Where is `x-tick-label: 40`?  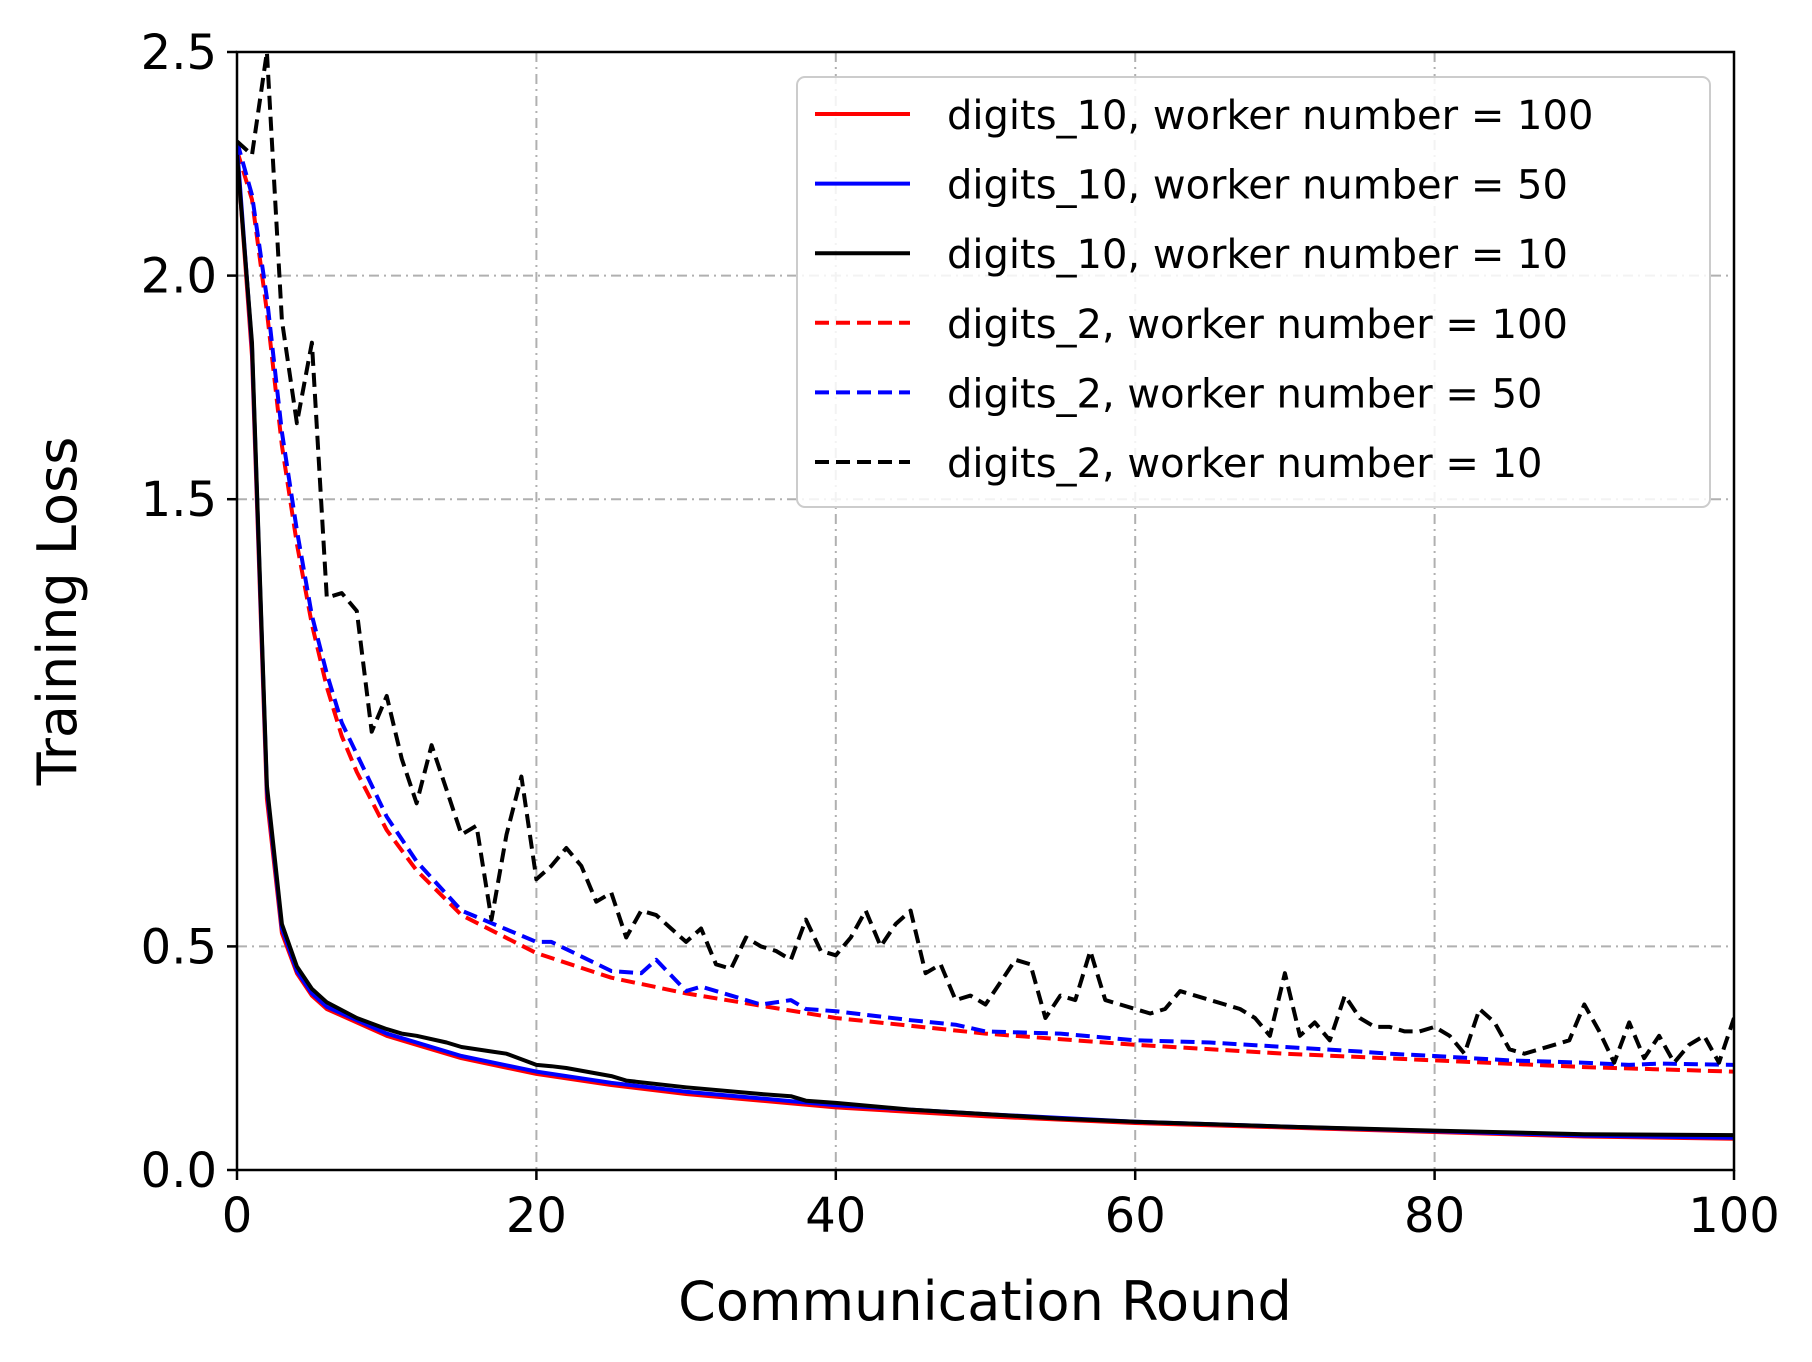 x-tick-label: 40 is located at coordinates (835, 1216).